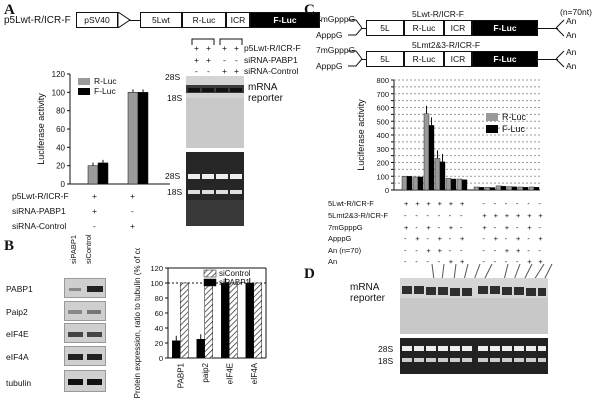 The image size is (600, 413). I want to click on y-tick-label: 500, so click(382, 121).